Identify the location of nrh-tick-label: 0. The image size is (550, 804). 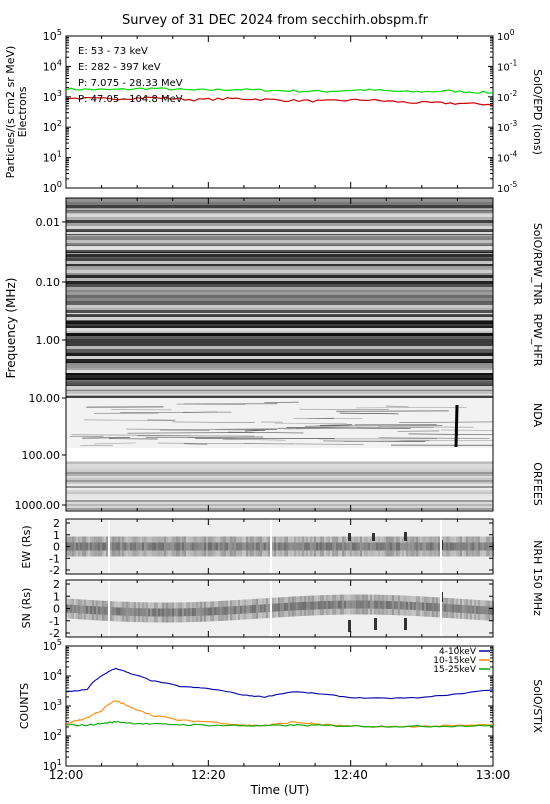
(56, 609).